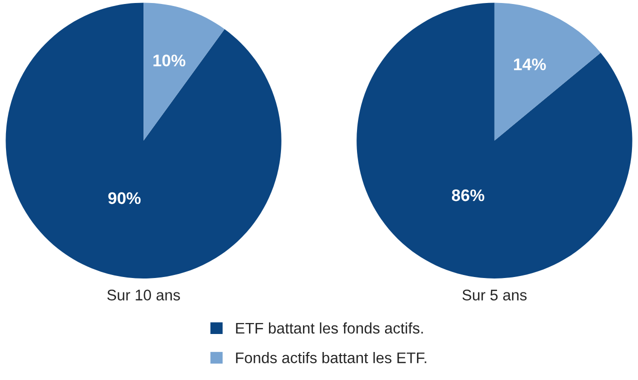 The width and height of the screenshot is (638, 380). What do you see at coordinates (329, 328) in the screenshot?
I see `legend-label: ETF battant les fonds actifs.` at bounding box center [329, 328].